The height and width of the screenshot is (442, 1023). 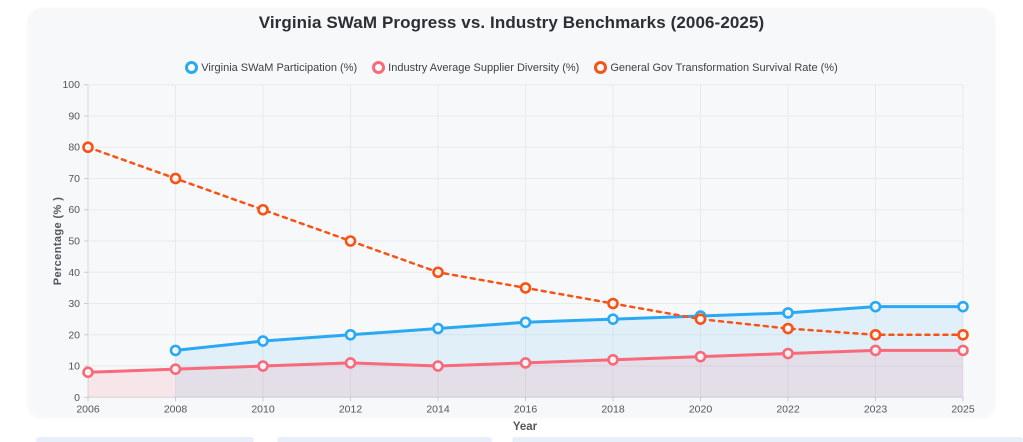 I want to click on data-point-2-2012, so click(x=350, y=241).